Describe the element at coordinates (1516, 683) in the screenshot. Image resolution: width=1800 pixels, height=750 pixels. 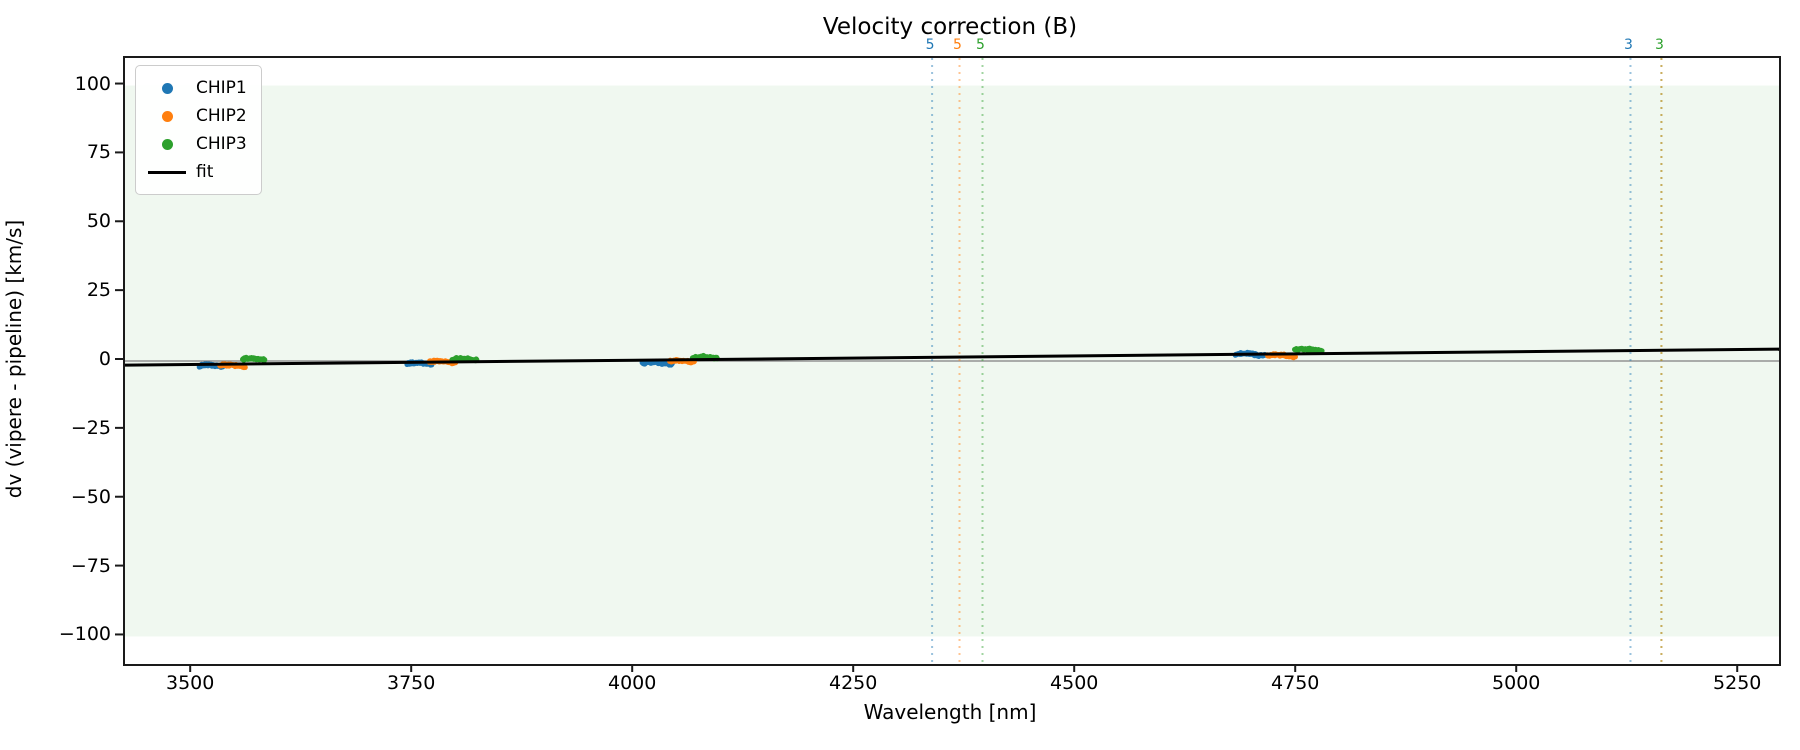
I see `x-tick-label: 5000` at that location.